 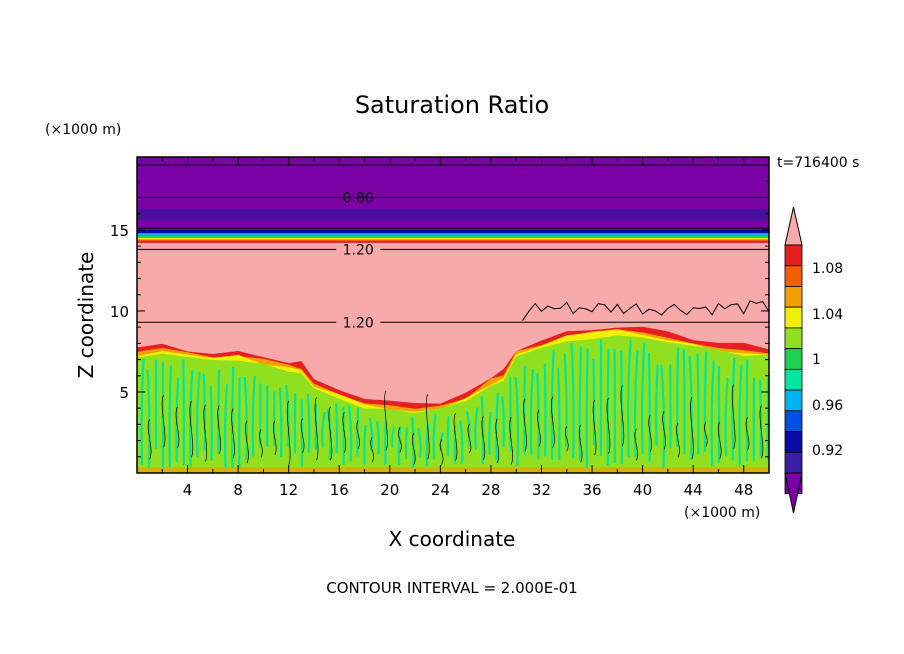 What do you see at coordinates (453, 214) in the screenshot?
I see `band-dark` at bounding box center [453, 214].